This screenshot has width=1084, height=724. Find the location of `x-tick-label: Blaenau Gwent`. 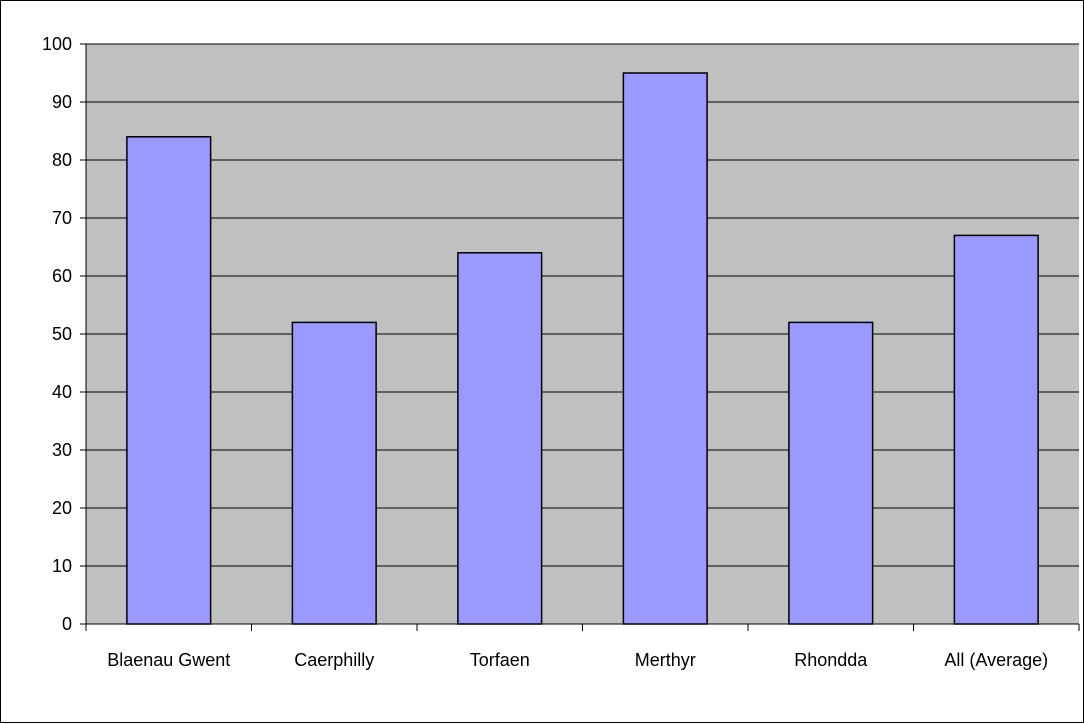

x-tick-label: Blaenau Gwent is located at coordinates (168, 660).